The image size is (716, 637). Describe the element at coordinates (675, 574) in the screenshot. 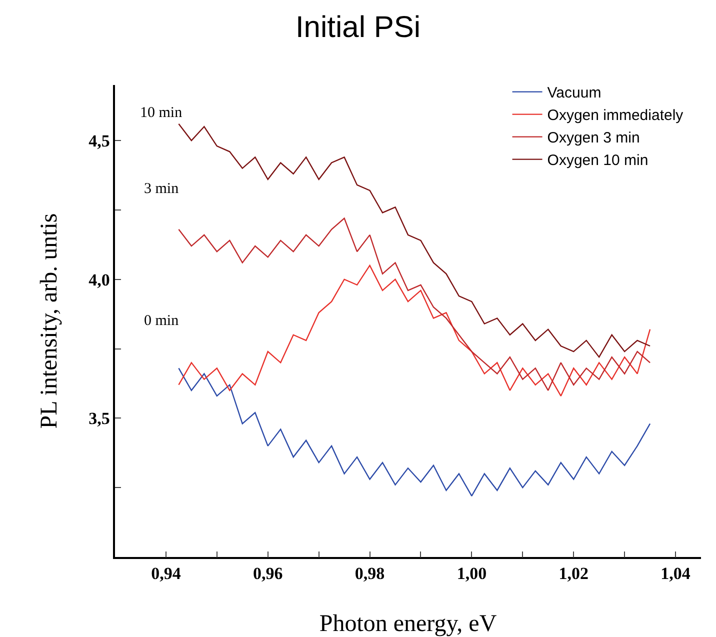

I see `x-tick-label: 1,04` at that location.